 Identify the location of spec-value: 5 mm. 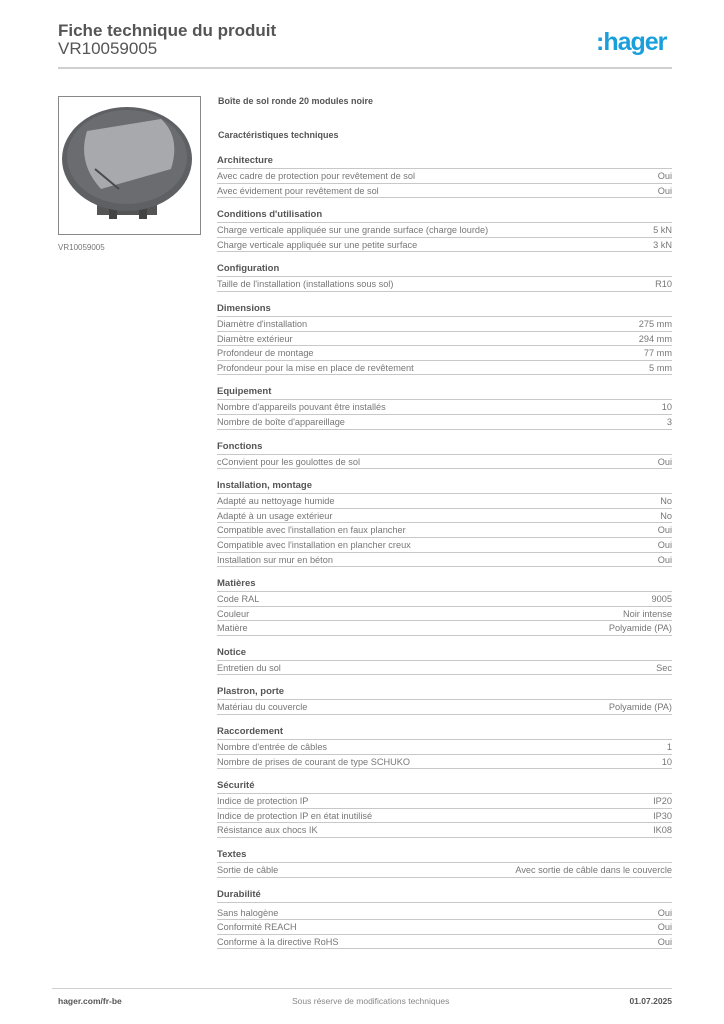
(660, 367).